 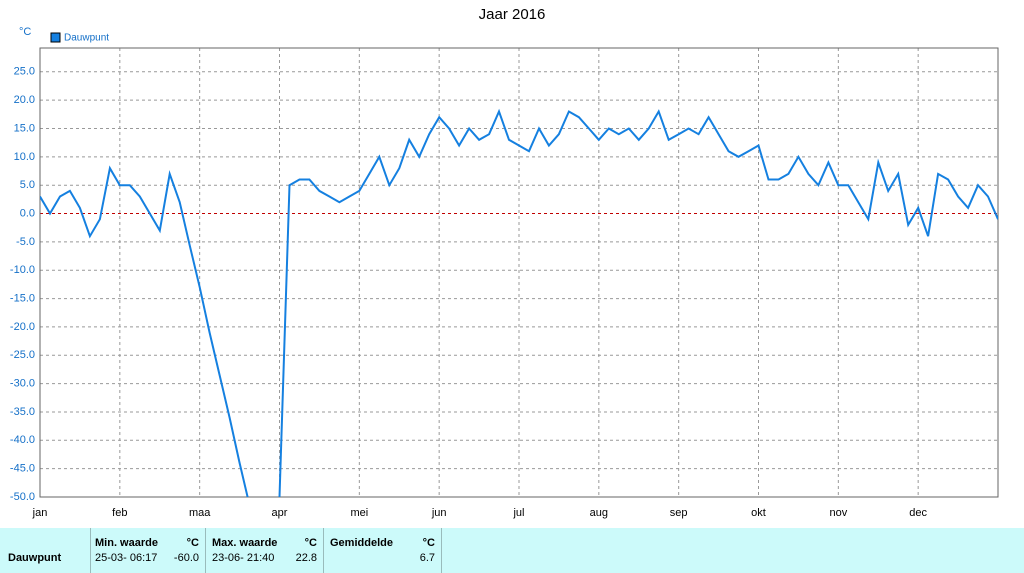 What do you see at coordinates (24, 128) in the screenshot?
I see `y-tick-label: 15.0` at bounding box center [24, 128].